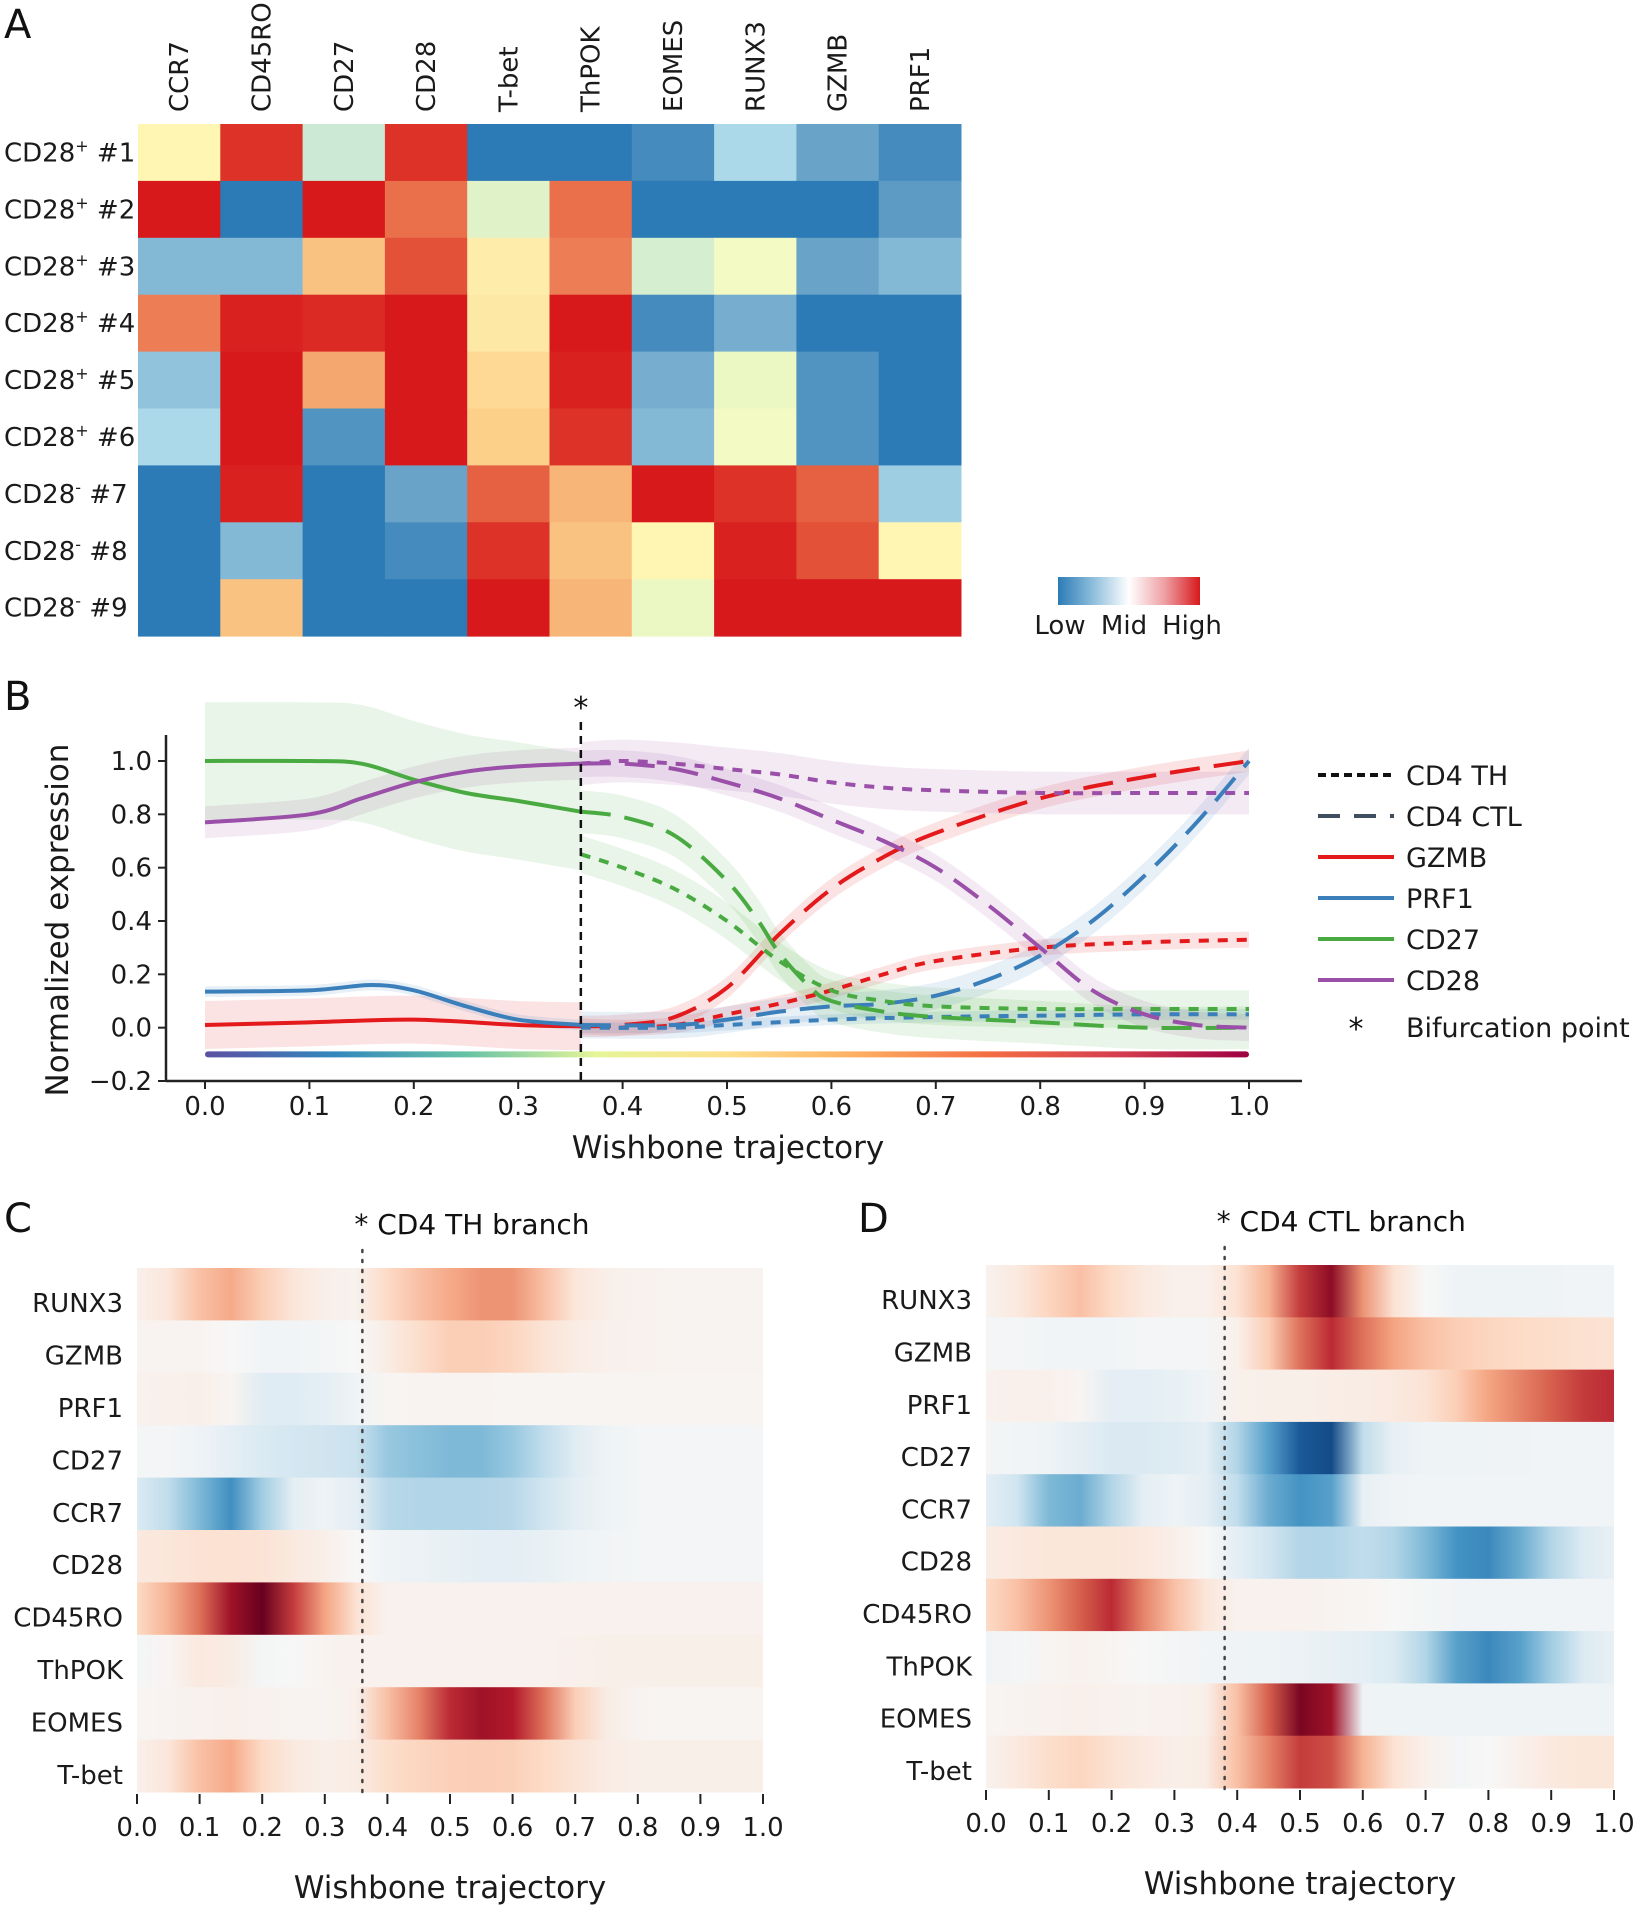 This screenshot has width=1638, height=1905. What do you see at coordinates (18, 1219) in the screenshot?
I see `panel-label-c: C` at bounding box center [18, 1219].